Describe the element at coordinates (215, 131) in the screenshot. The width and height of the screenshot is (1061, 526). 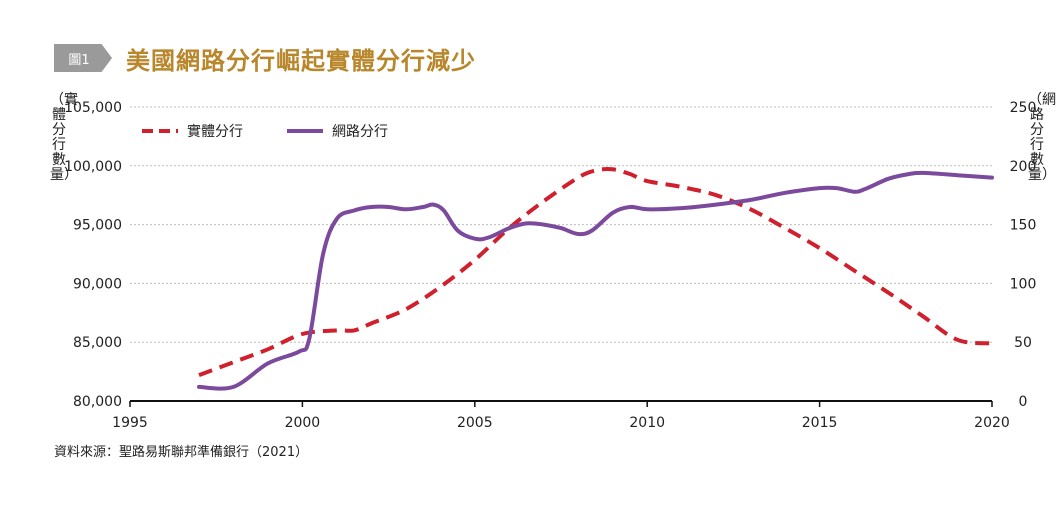
I see `legend-label: 實體分行` at that location.